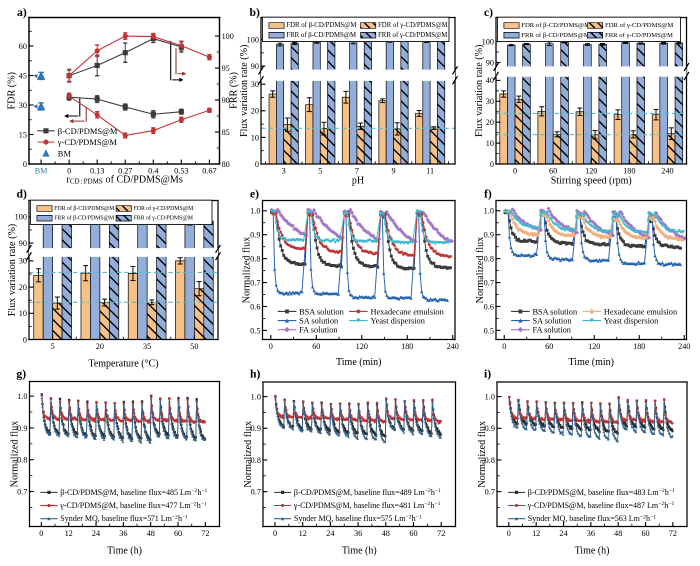  Describe the element at coordinates (563, 533) in the screenshot. I see `svg-text: 24` at that location.